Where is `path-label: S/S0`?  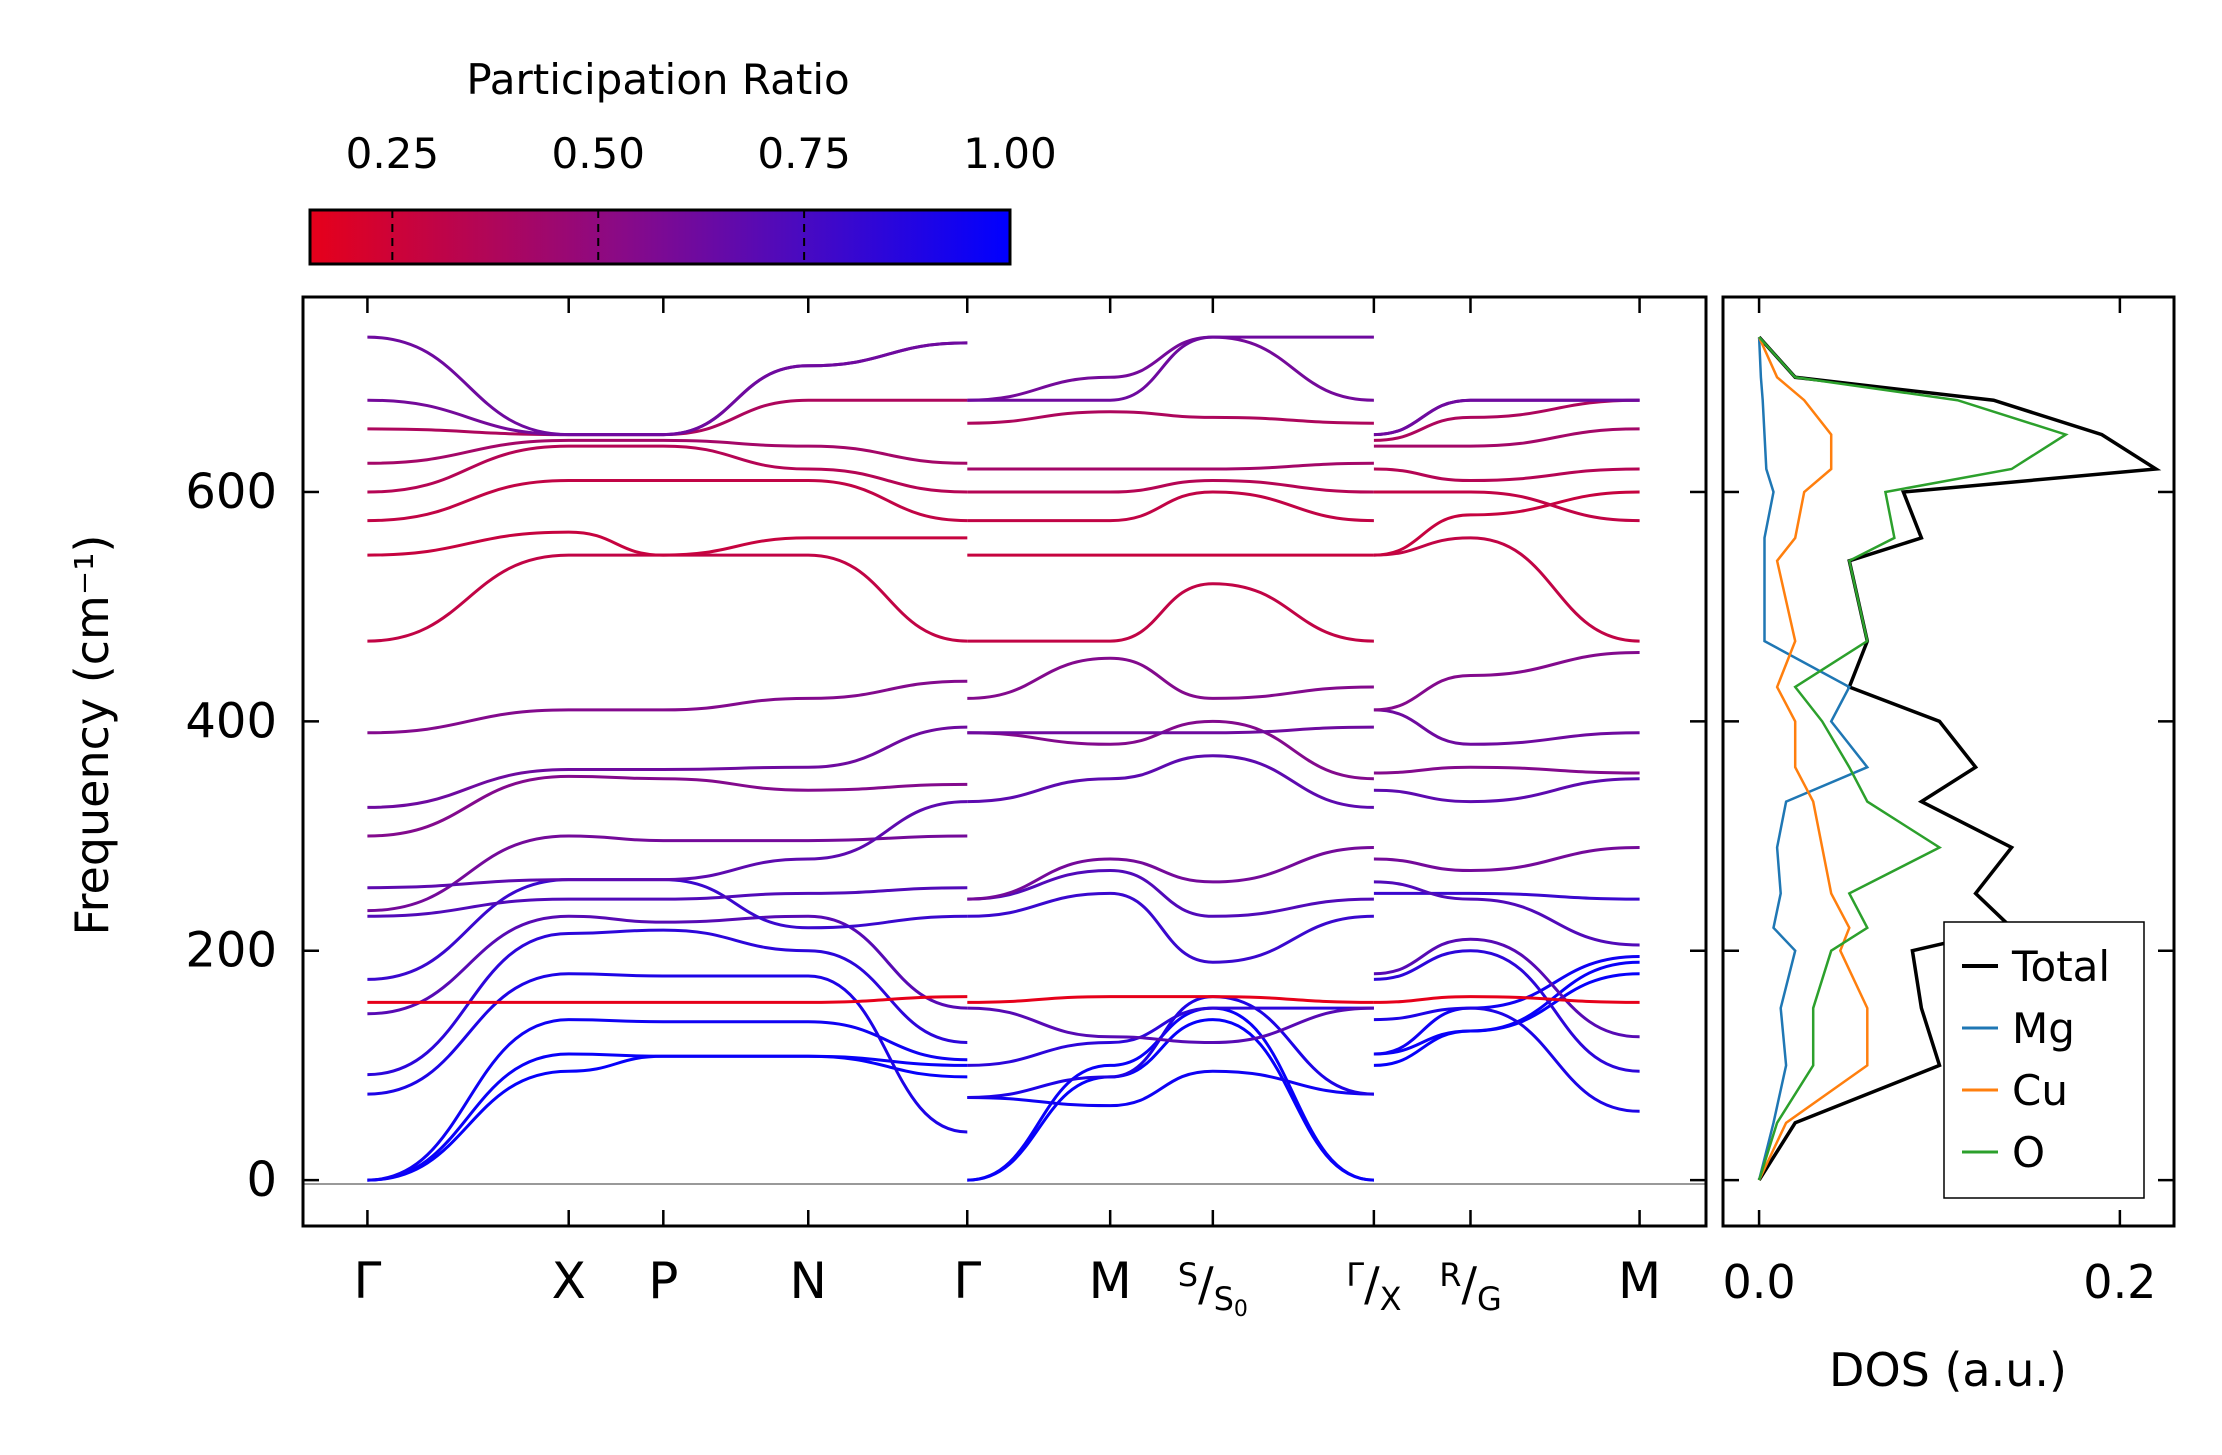
path-label: S/S0 is located at coordinates (1213, 1289).